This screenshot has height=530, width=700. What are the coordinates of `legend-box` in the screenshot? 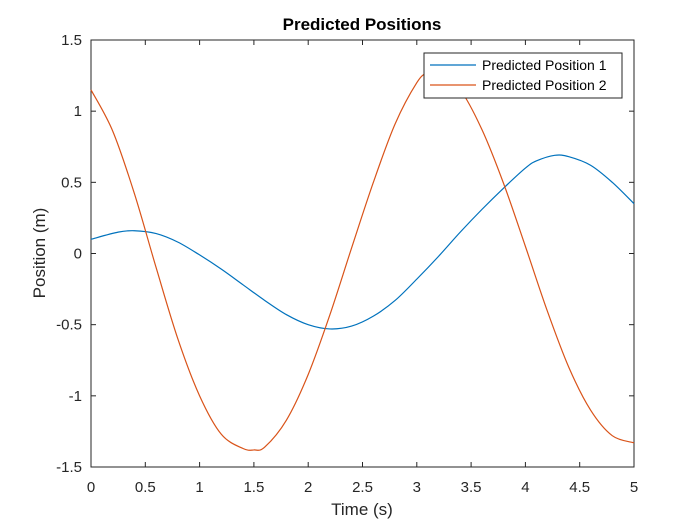 It's located at (523, 75).